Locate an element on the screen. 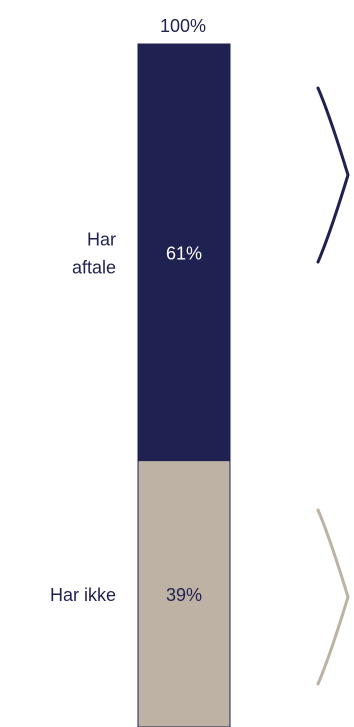 This screenshot has height=727, width=354. category-label-1-line-1: Har is located at coordinates (101, 239).